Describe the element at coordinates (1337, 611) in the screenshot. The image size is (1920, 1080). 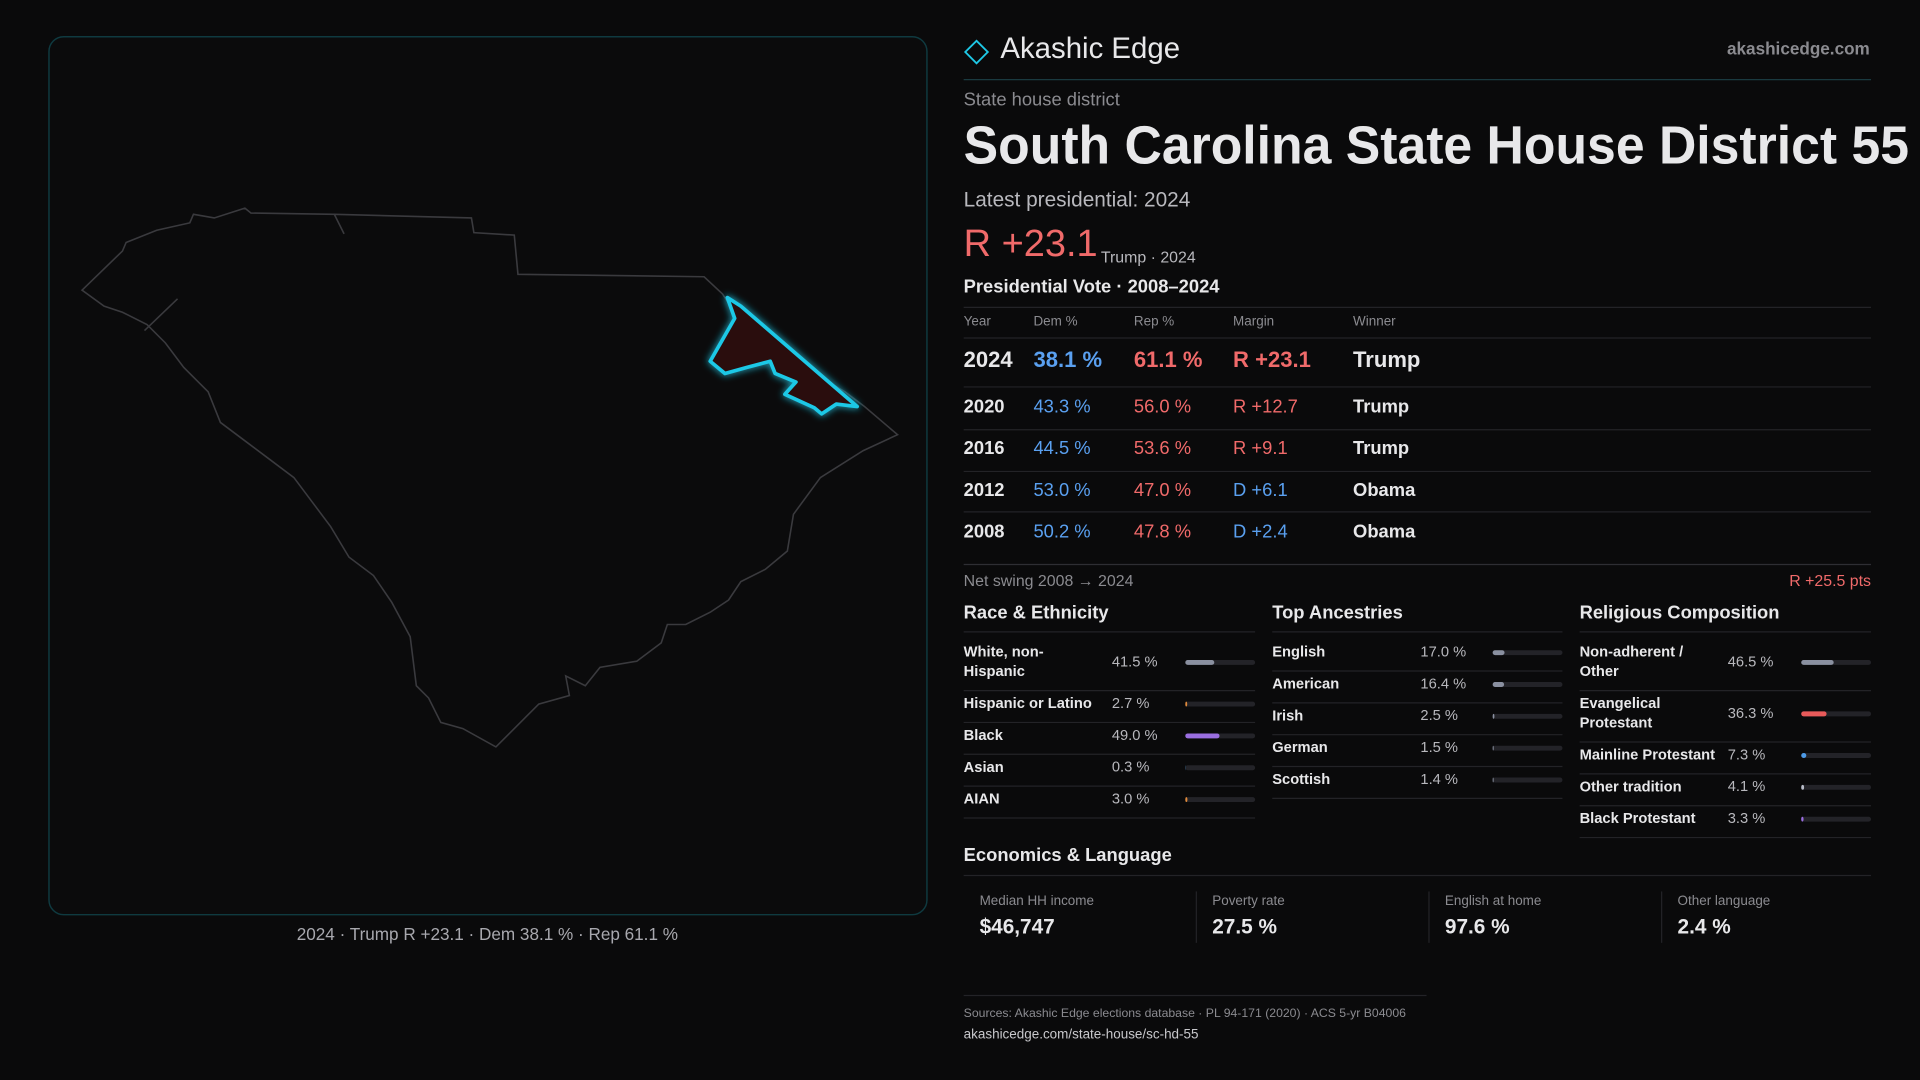
I see `section-title: Top Ancestries` at that location.